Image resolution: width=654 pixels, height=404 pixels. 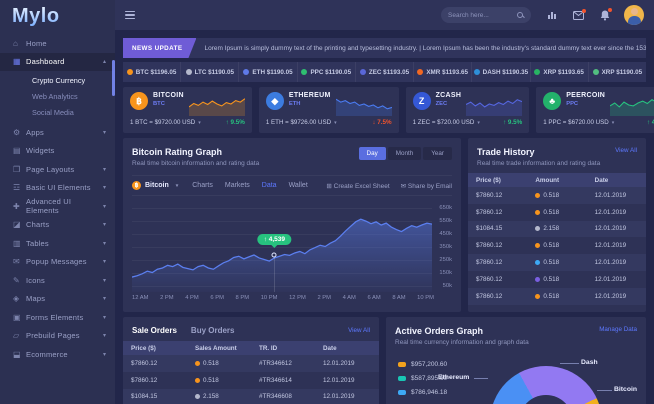 I want to click on range-button-group: Day Month Year, so click(x=405, y=153).